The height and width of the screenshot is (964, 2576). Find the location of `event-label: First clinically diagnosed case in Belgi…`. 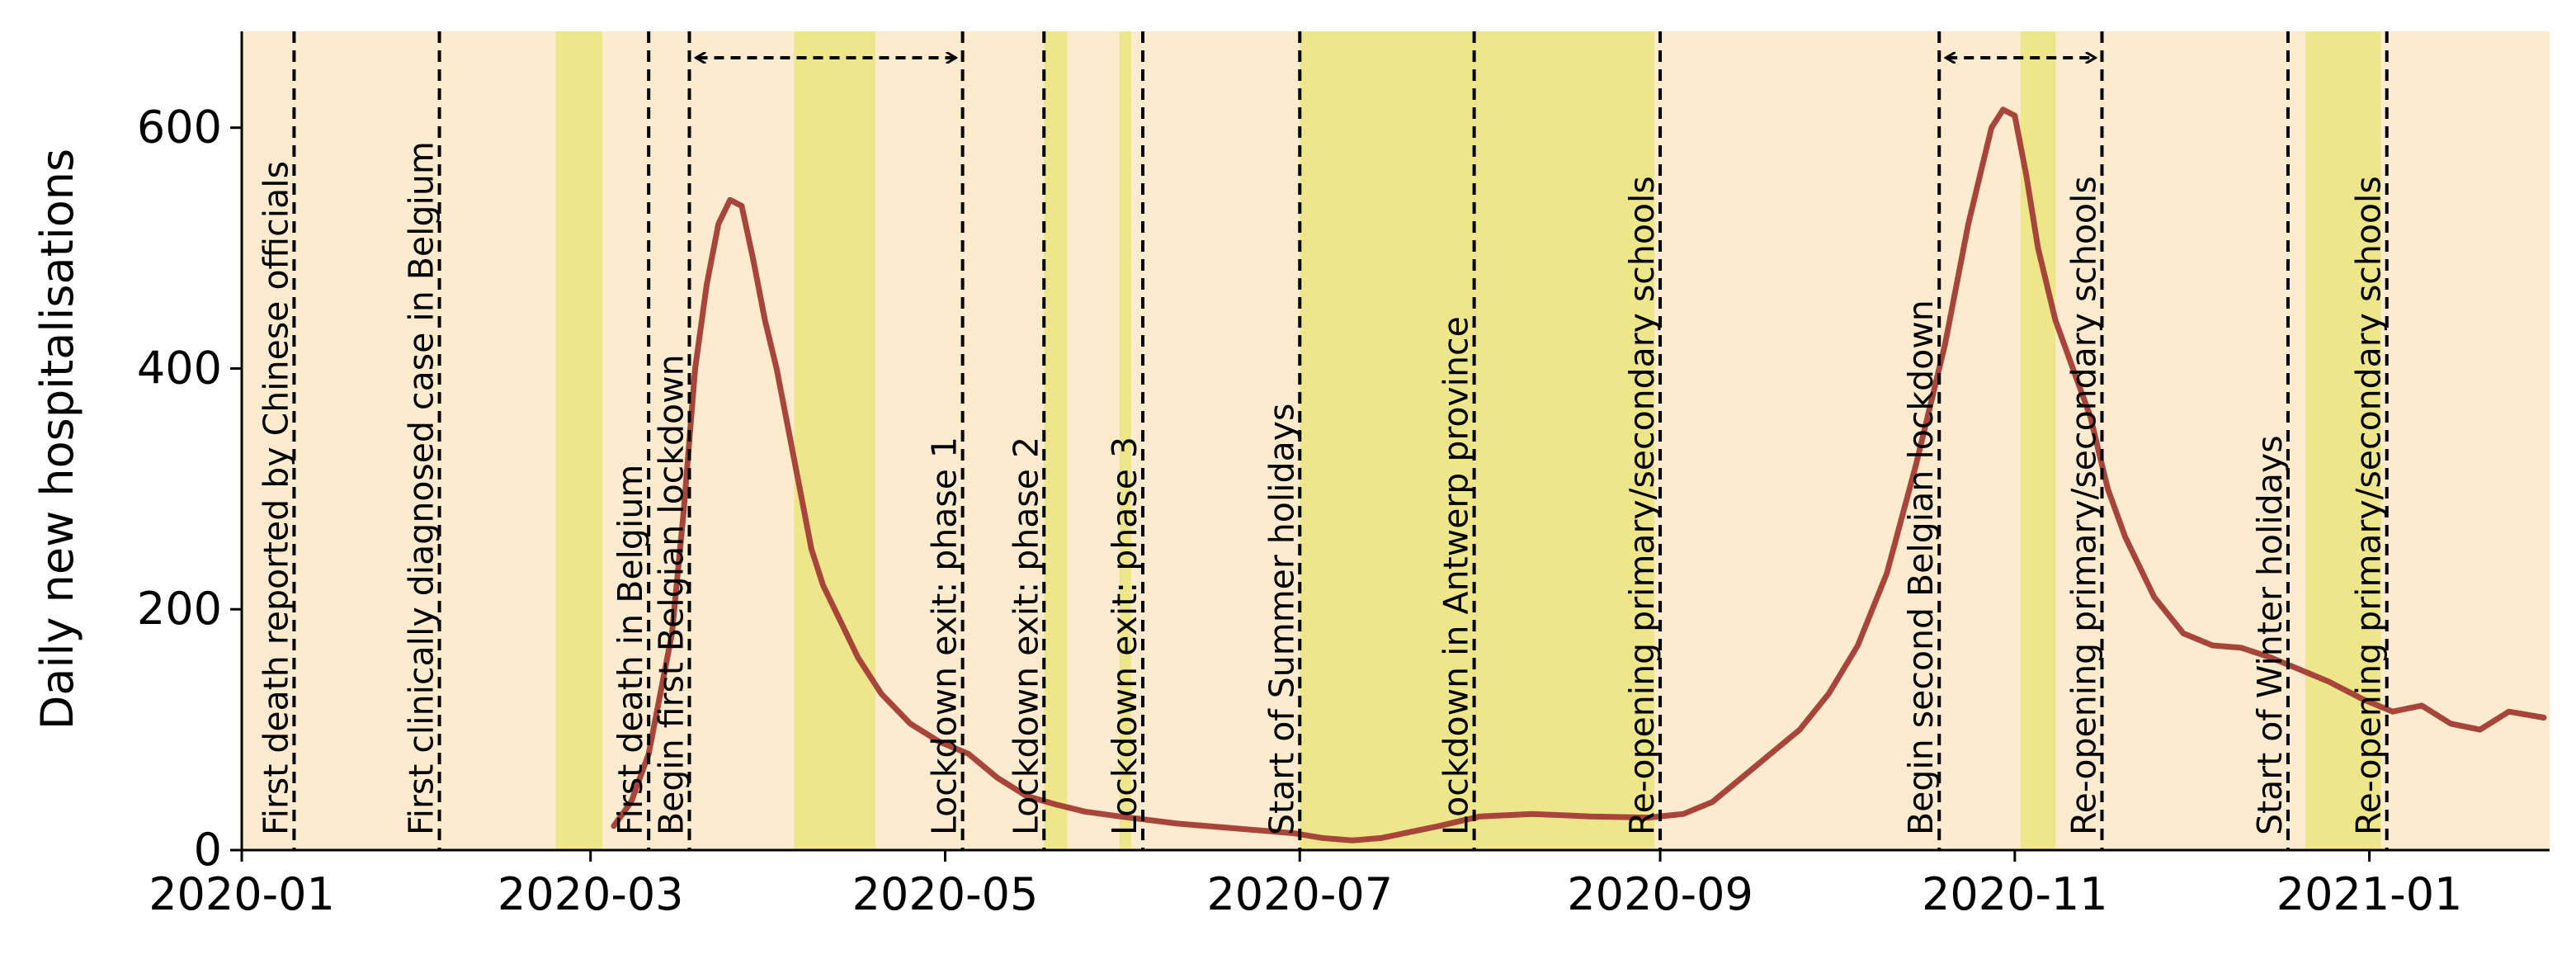

event-label: First clinically diagnosed case in Belgi… is located at coordinates (421, 488).